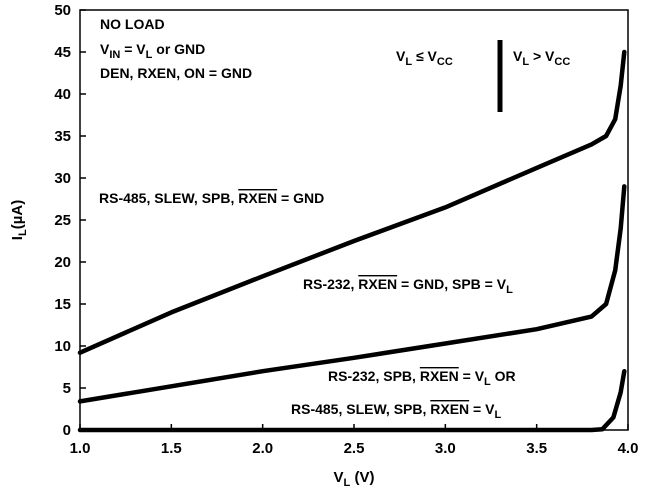 Image resolution: width=646 pixels, height=491 pixels. I want to click on series-3-label-line-1: RS-232, SPB, RXEN = VL OR, so click(422, 378).